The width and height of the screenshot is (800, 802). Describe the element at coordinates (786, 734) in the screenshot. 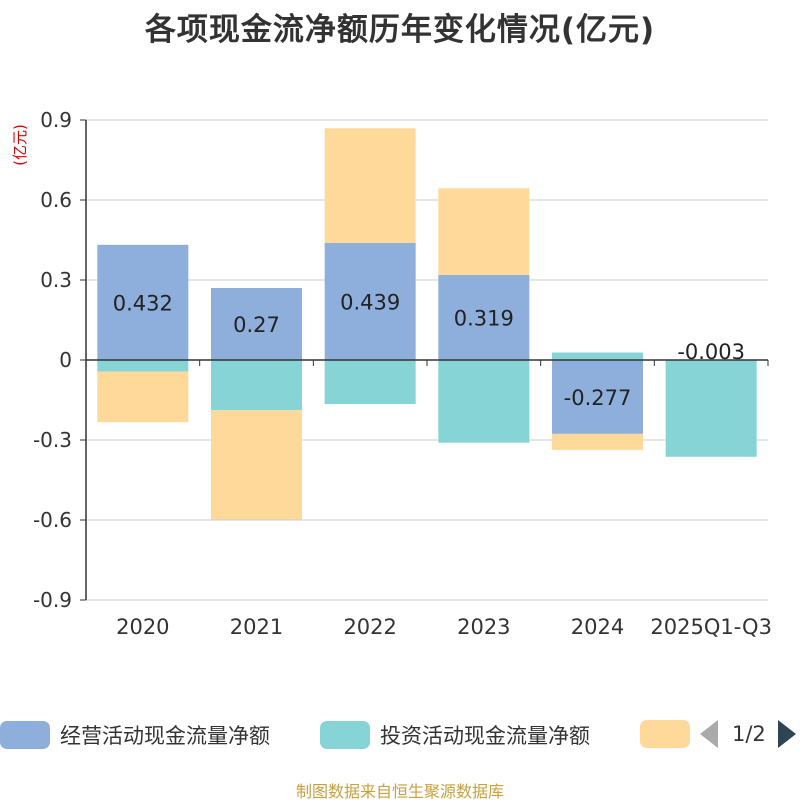

I see `legend-next-page-icon` at that location.